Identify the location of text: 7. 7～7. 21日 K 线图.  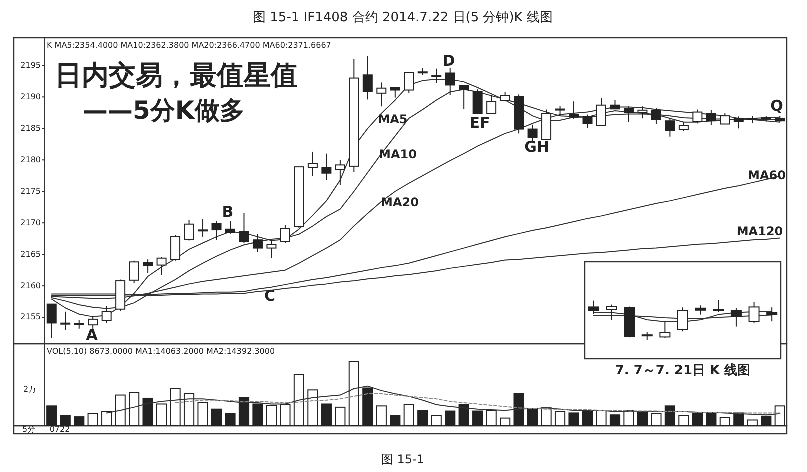
(683, 371).